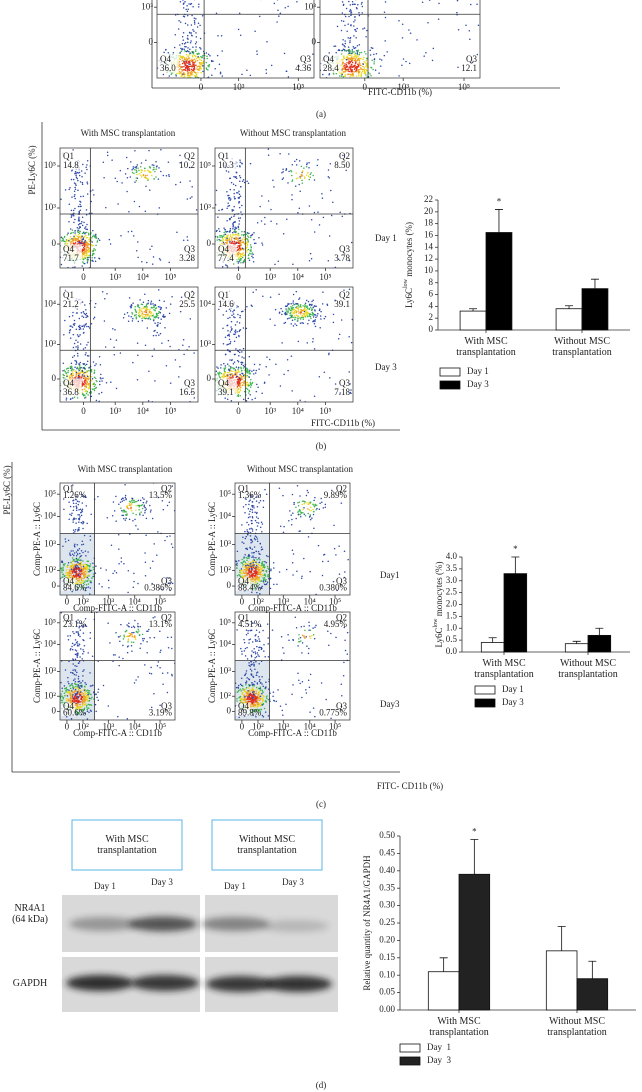 The image size is (642, 1092). Describe the element at coordinates (342, 392) in the screenshot. I see `quadrant-value: 7.18` at that location.